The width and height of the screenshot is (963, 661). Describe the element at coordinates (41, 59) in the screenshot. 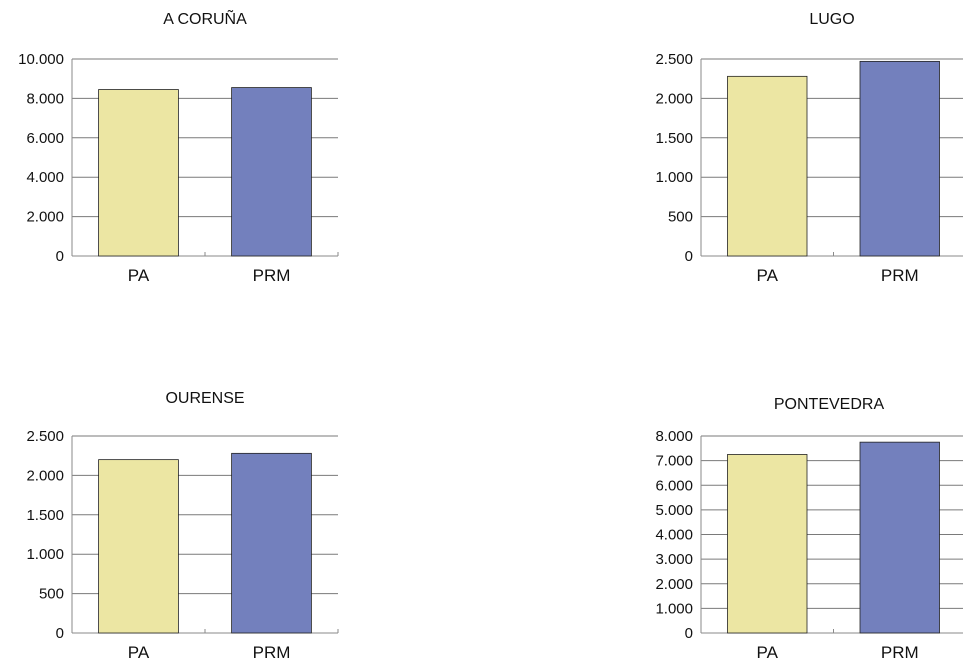

I see `y-tick-label: 10.000` at that location.